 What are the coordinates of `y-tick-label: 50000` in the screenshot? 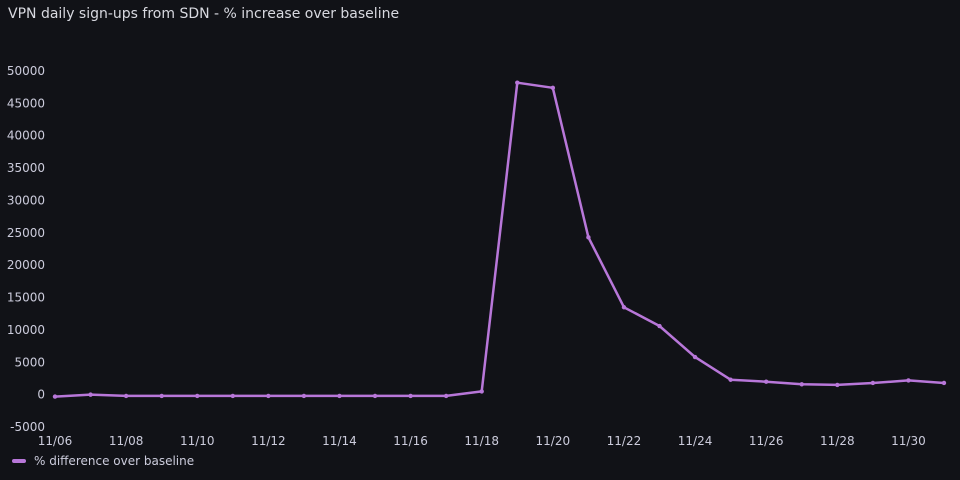 It's located at (26, 71).